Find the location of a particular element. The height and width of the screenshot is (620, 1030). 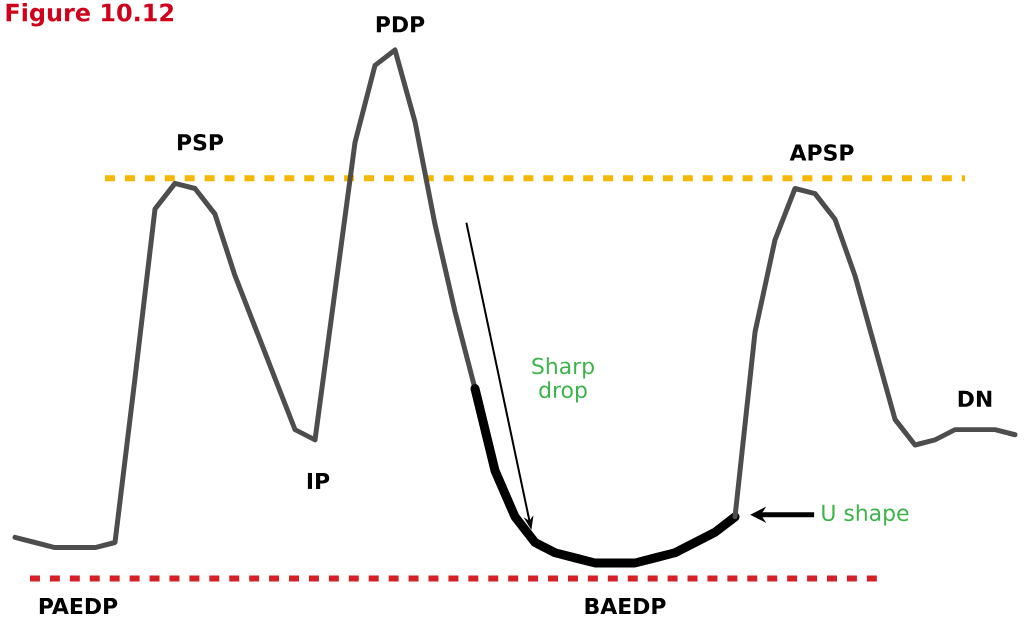

annotation: U shape is located at coordinates (865, 515).